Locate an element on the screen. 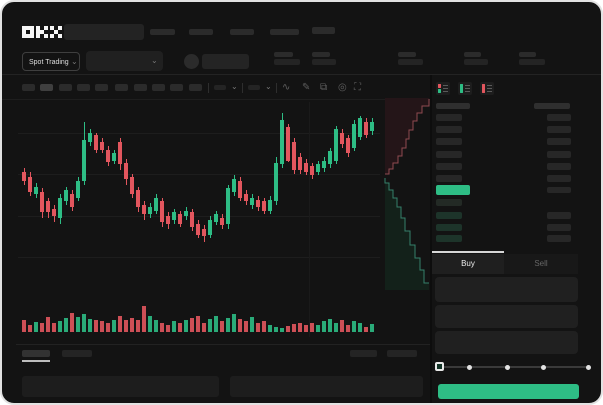 The image size is (603, 405). market-type-selector: Spot Trading ⌄ is located at coordinates (51, 61).